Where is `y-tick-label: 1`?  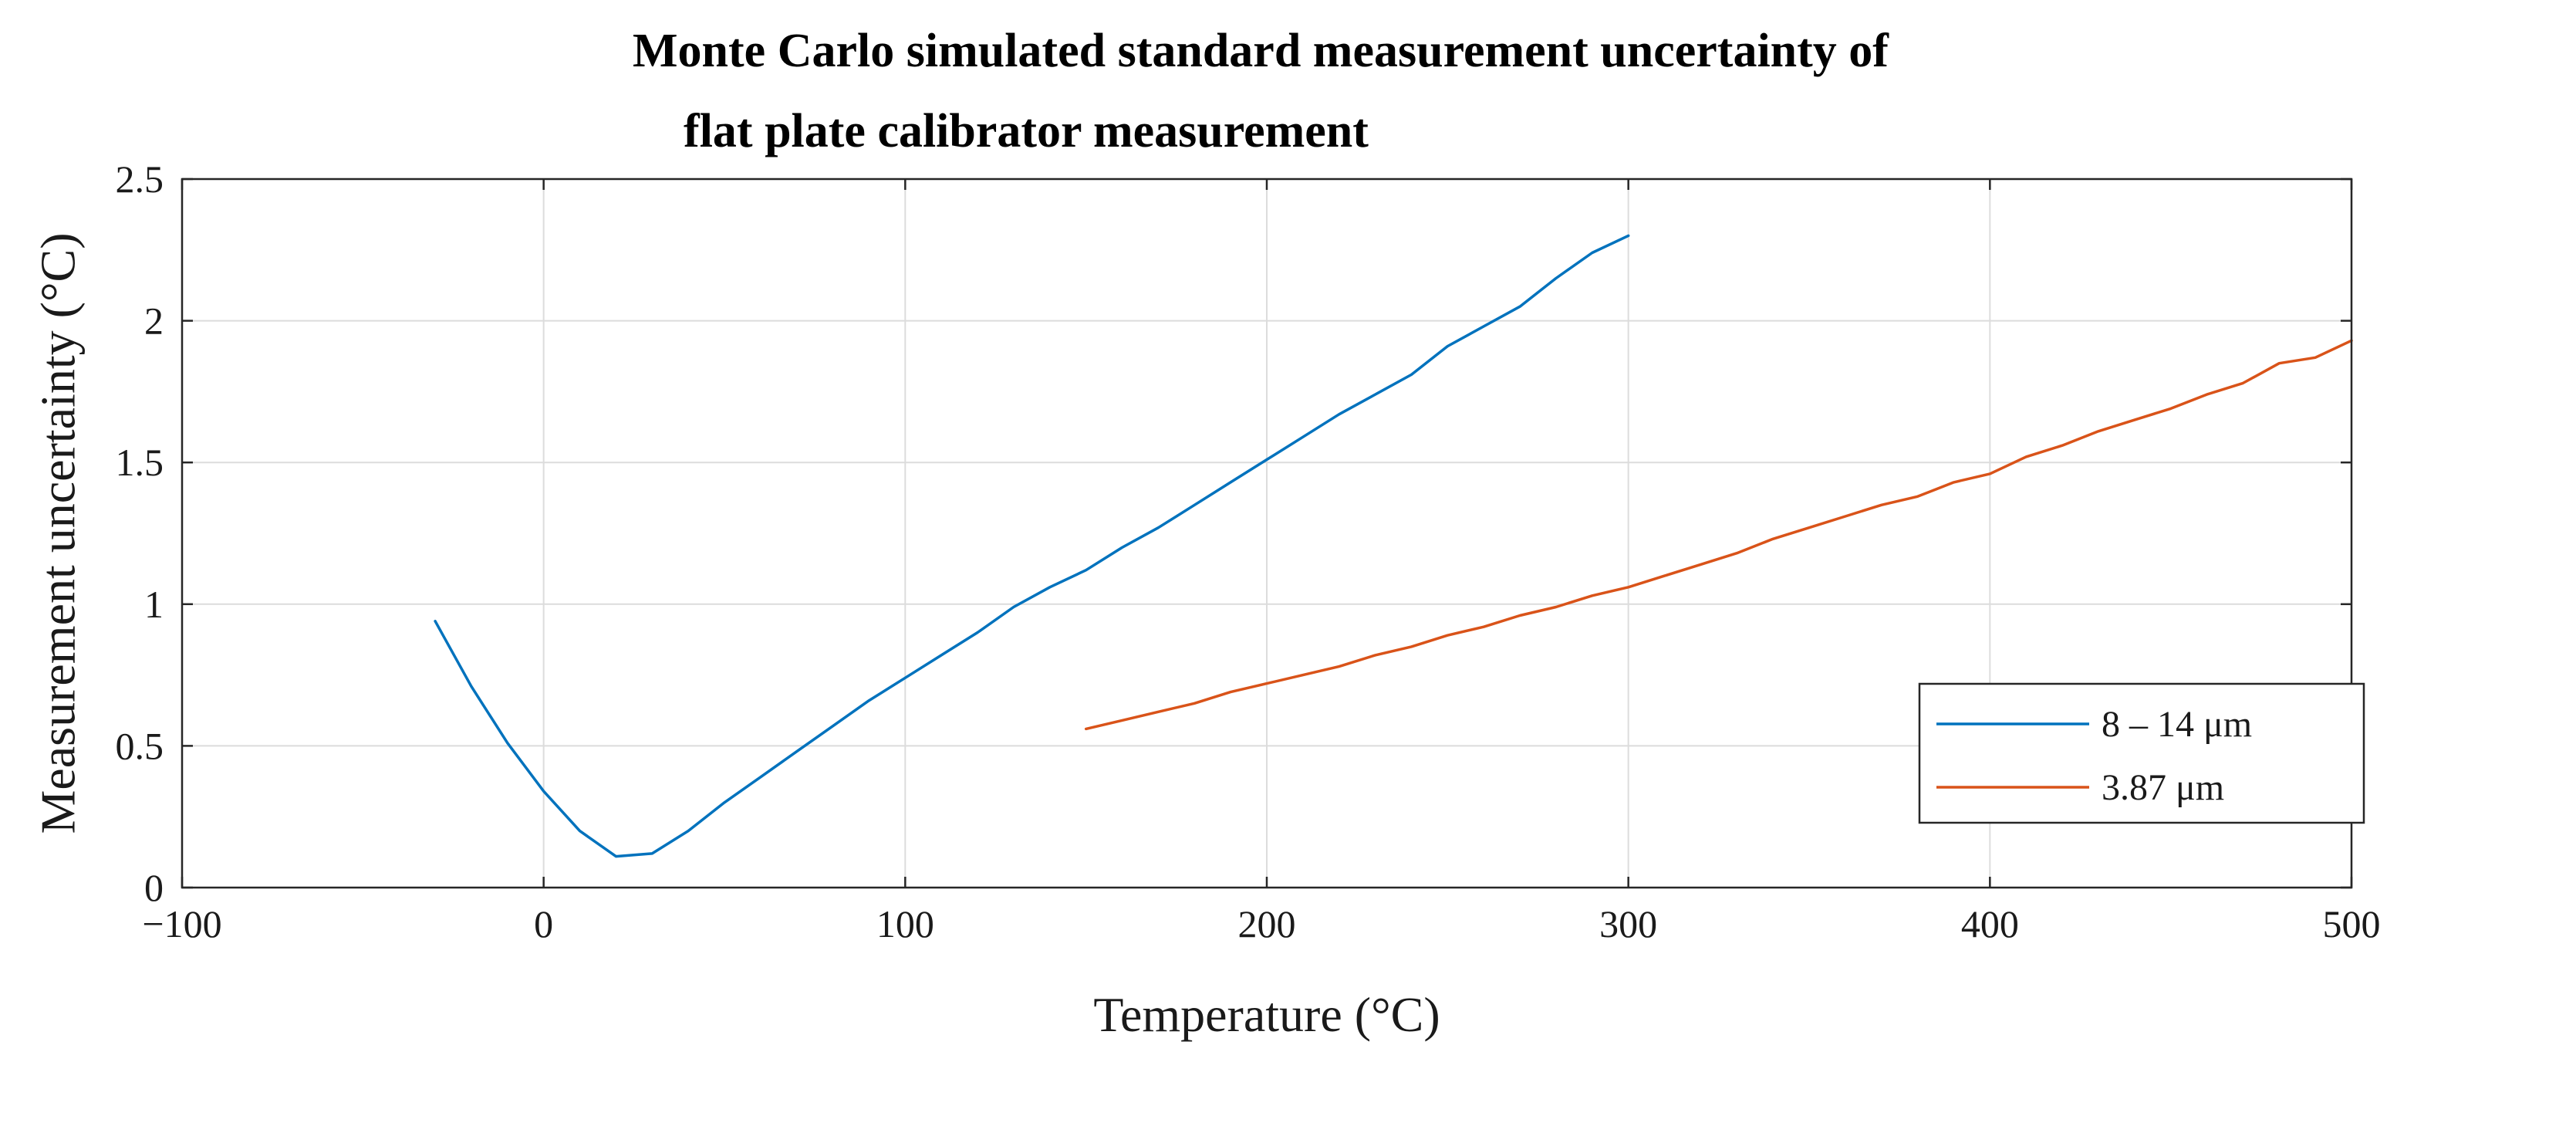
y-tick-label: 1 is located at coordinates (154, 604).